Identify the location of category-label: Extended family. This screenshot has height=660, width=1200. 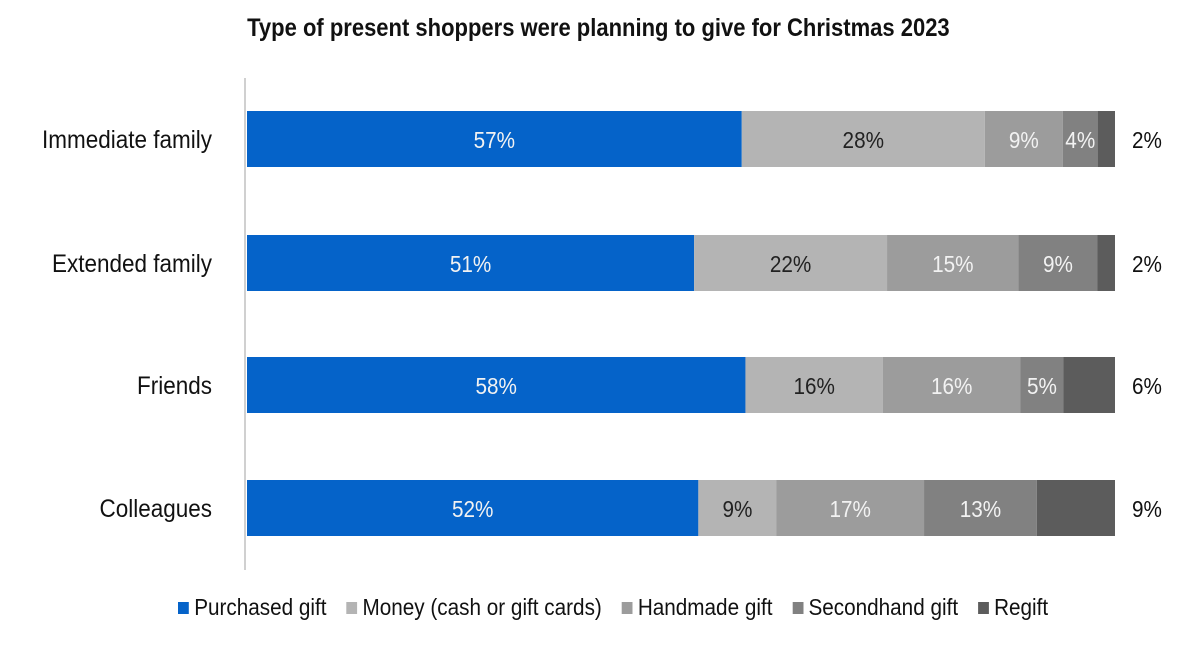
(132, 264).